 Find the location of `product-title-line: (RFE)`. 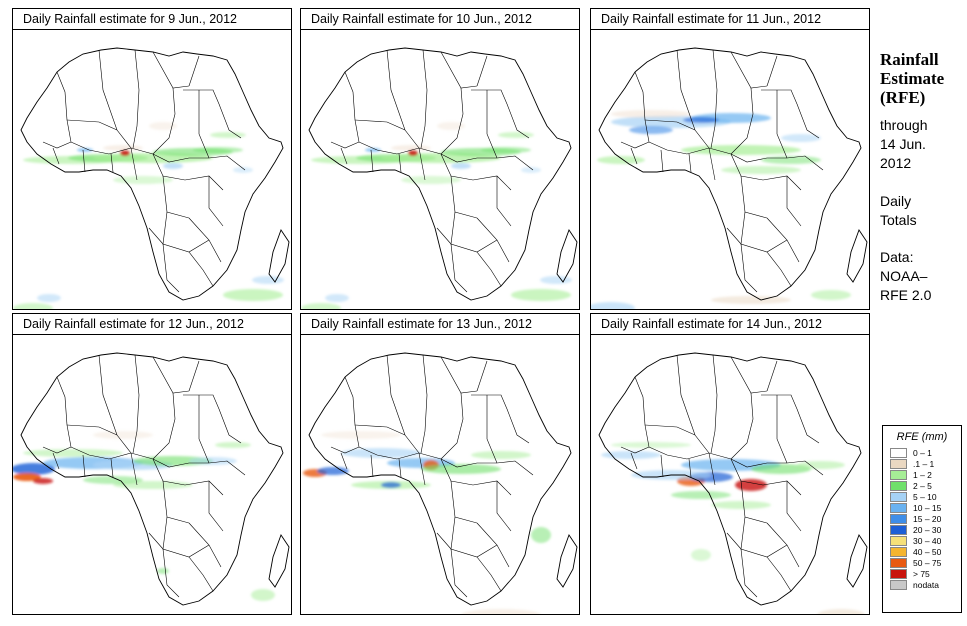

product-title-line: (RFE) is located at coordinates (903, 97).